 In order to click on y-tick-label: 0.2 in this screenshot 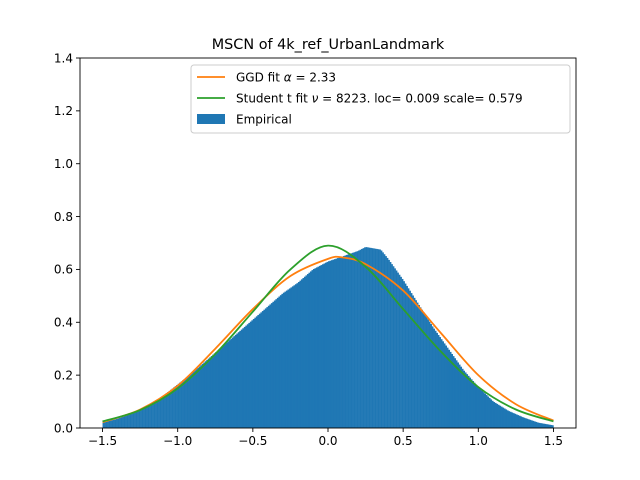, I will do `click(63, 375)`.